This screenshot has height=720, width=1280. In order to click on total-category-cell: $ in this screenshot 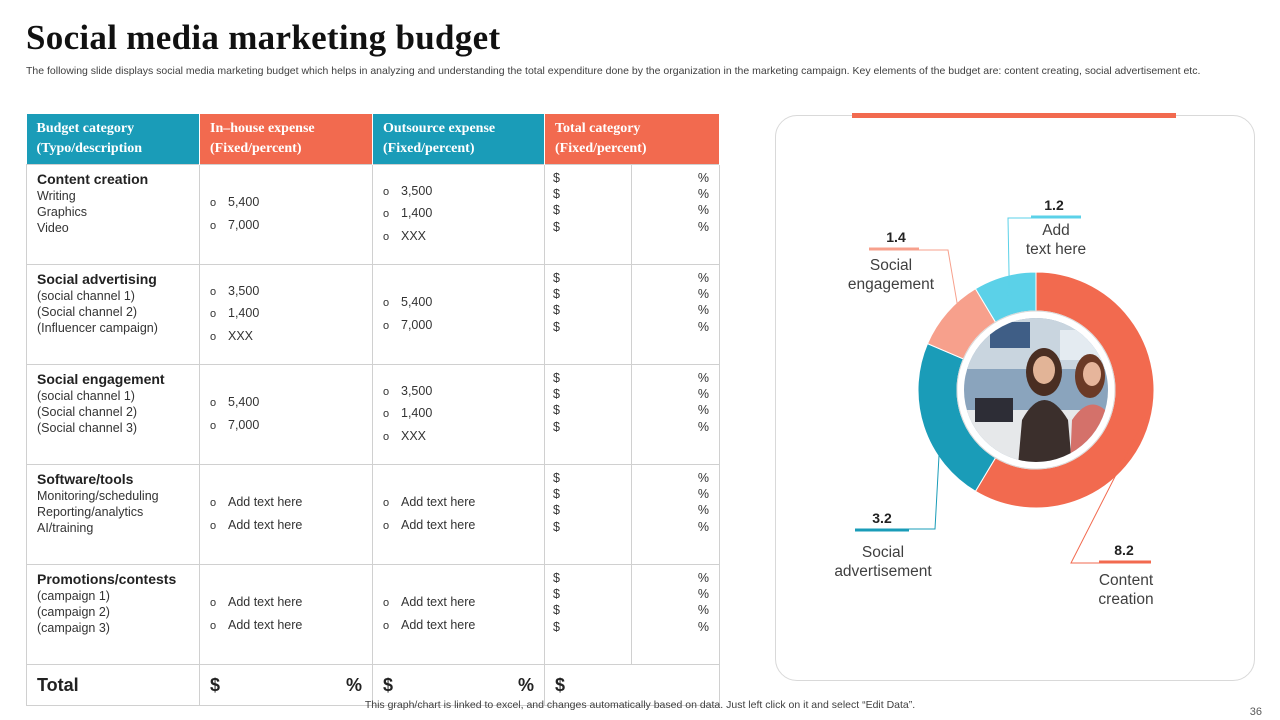, I will do `click(632, 685)`.